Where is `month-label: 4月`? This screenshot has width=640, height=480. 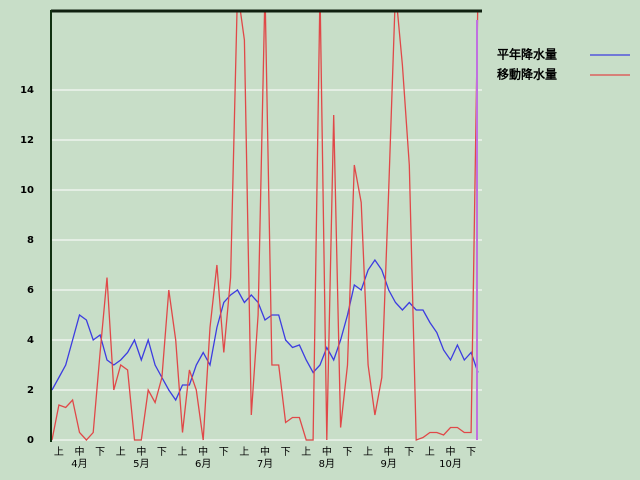
month-label: 4月 is located at coordinates (79, 464).